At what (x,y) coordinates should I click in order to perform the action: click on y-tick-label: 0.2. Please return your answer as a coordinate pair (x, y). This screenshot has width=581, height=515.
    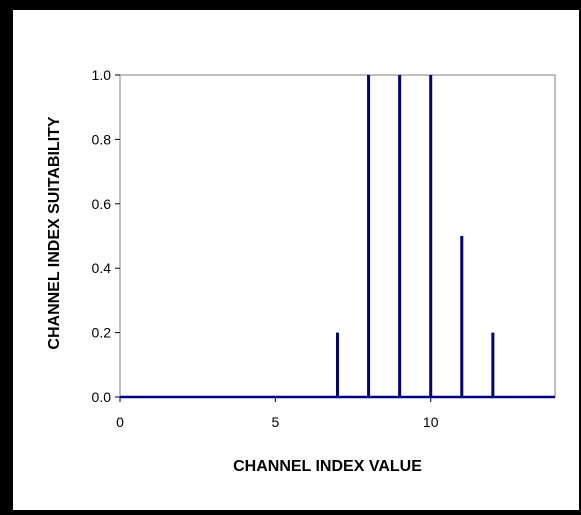
    Looking at the image, I should click on (102, 333).